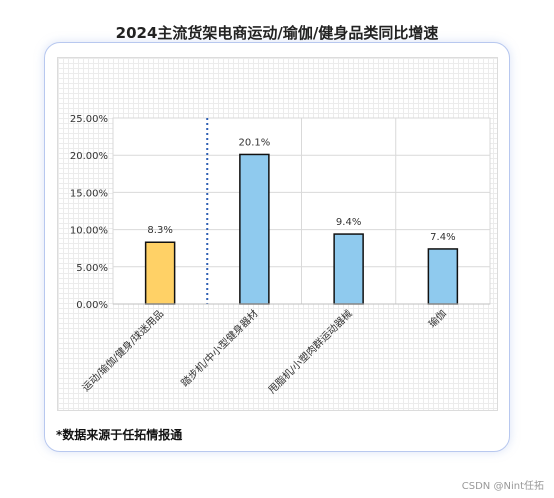 The height and width of the screenshot is (498, 554). I want to click on data-label: 9.4%, so click(348, 222).